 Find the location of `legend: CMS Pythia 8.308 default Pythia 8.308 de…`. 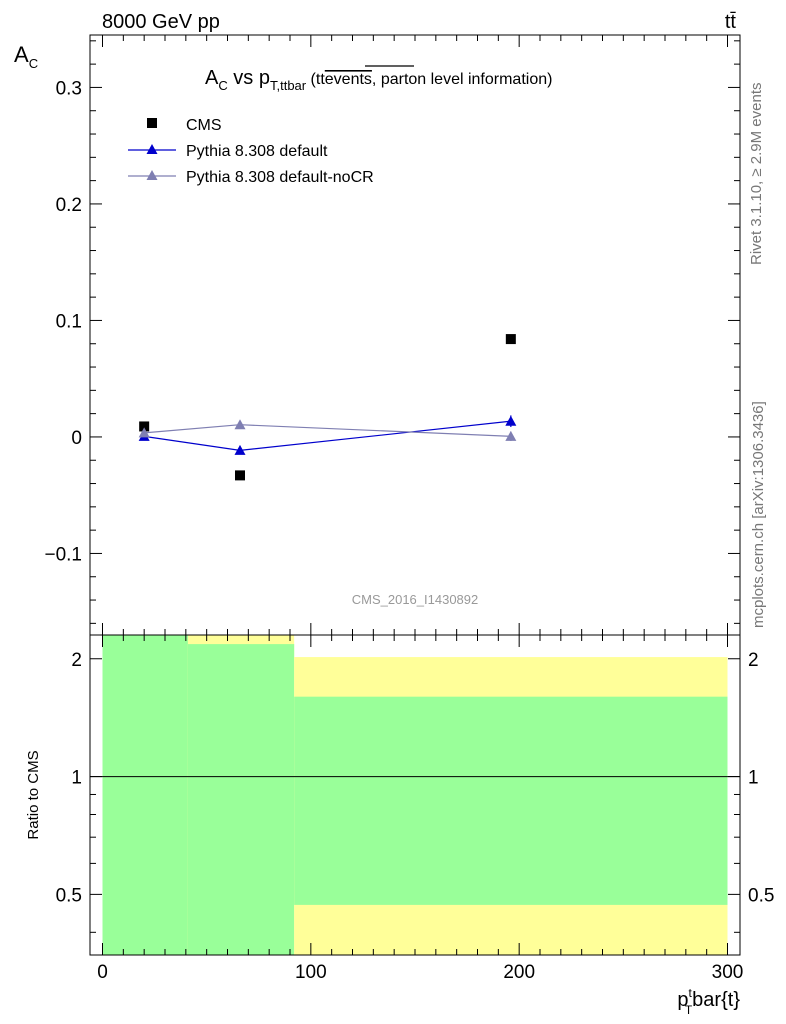

legend: CMS Pythia 8.308 default Pythia 8.308 de… is located at coordinates (251, 151).